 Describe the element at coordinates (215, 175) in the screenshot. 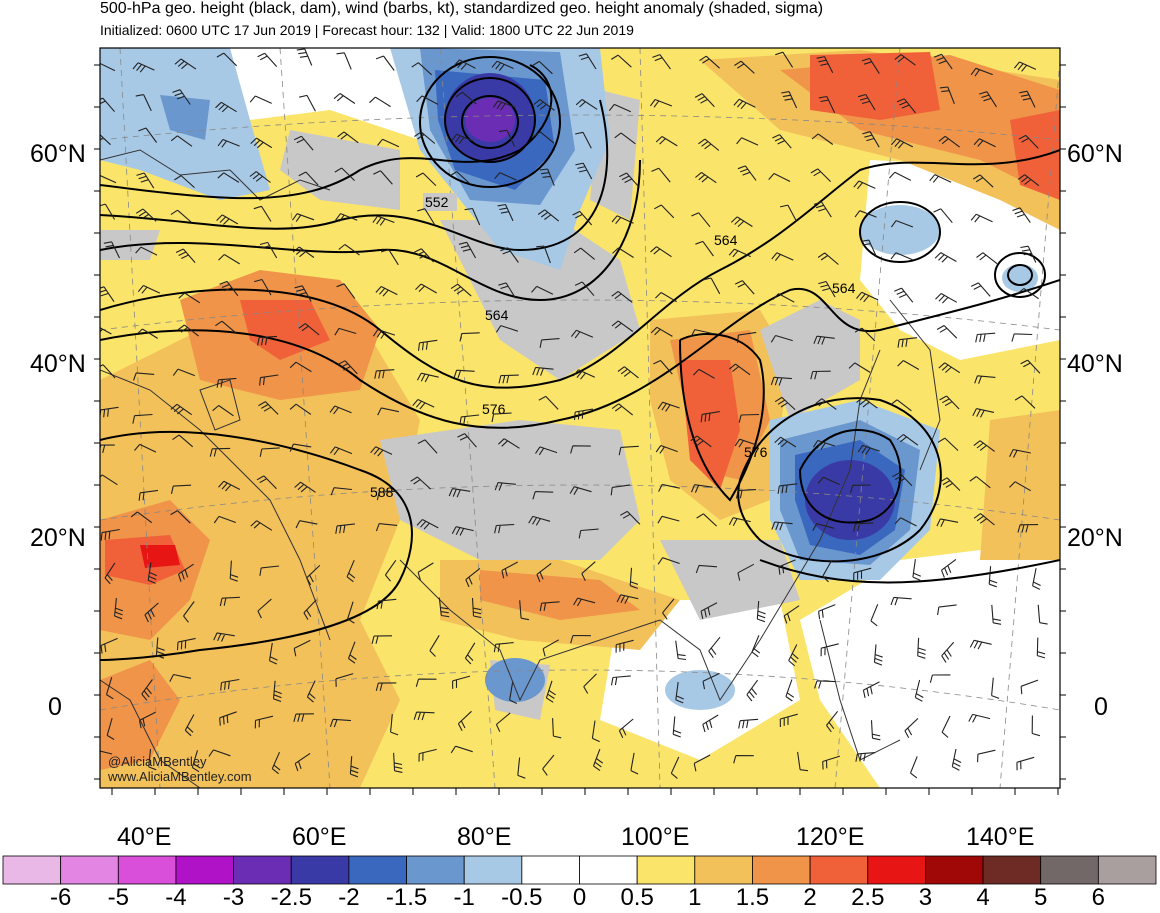

I see `coastline-scandinavia` at that location.